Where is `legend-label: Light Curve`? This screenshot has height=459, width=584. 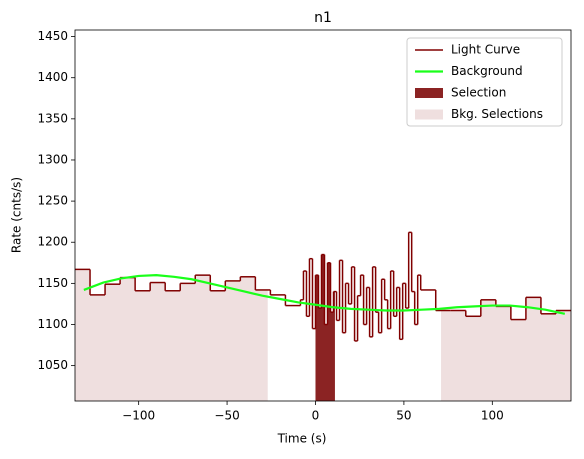 legend-label: Light Curve is located at coordinates (485, 50).